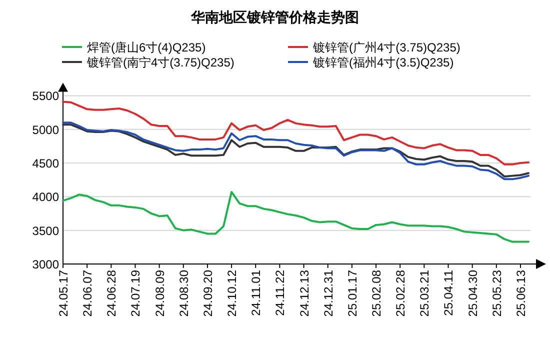  Describe the element at coordinates (521, 293) in the screenshot. I see `x-tick-label: 25.06.13` at that location.